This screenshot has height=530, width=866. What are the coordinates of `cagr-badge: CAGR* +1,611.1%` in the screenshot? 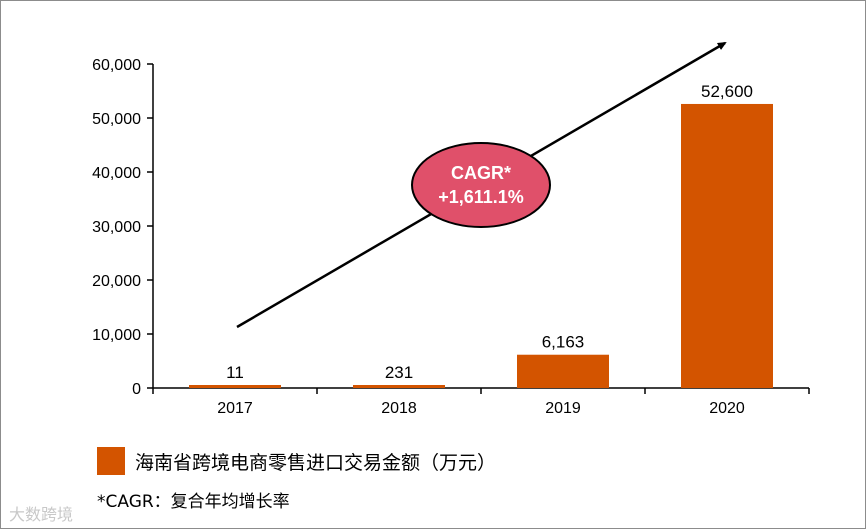 It's located at (481, 185).